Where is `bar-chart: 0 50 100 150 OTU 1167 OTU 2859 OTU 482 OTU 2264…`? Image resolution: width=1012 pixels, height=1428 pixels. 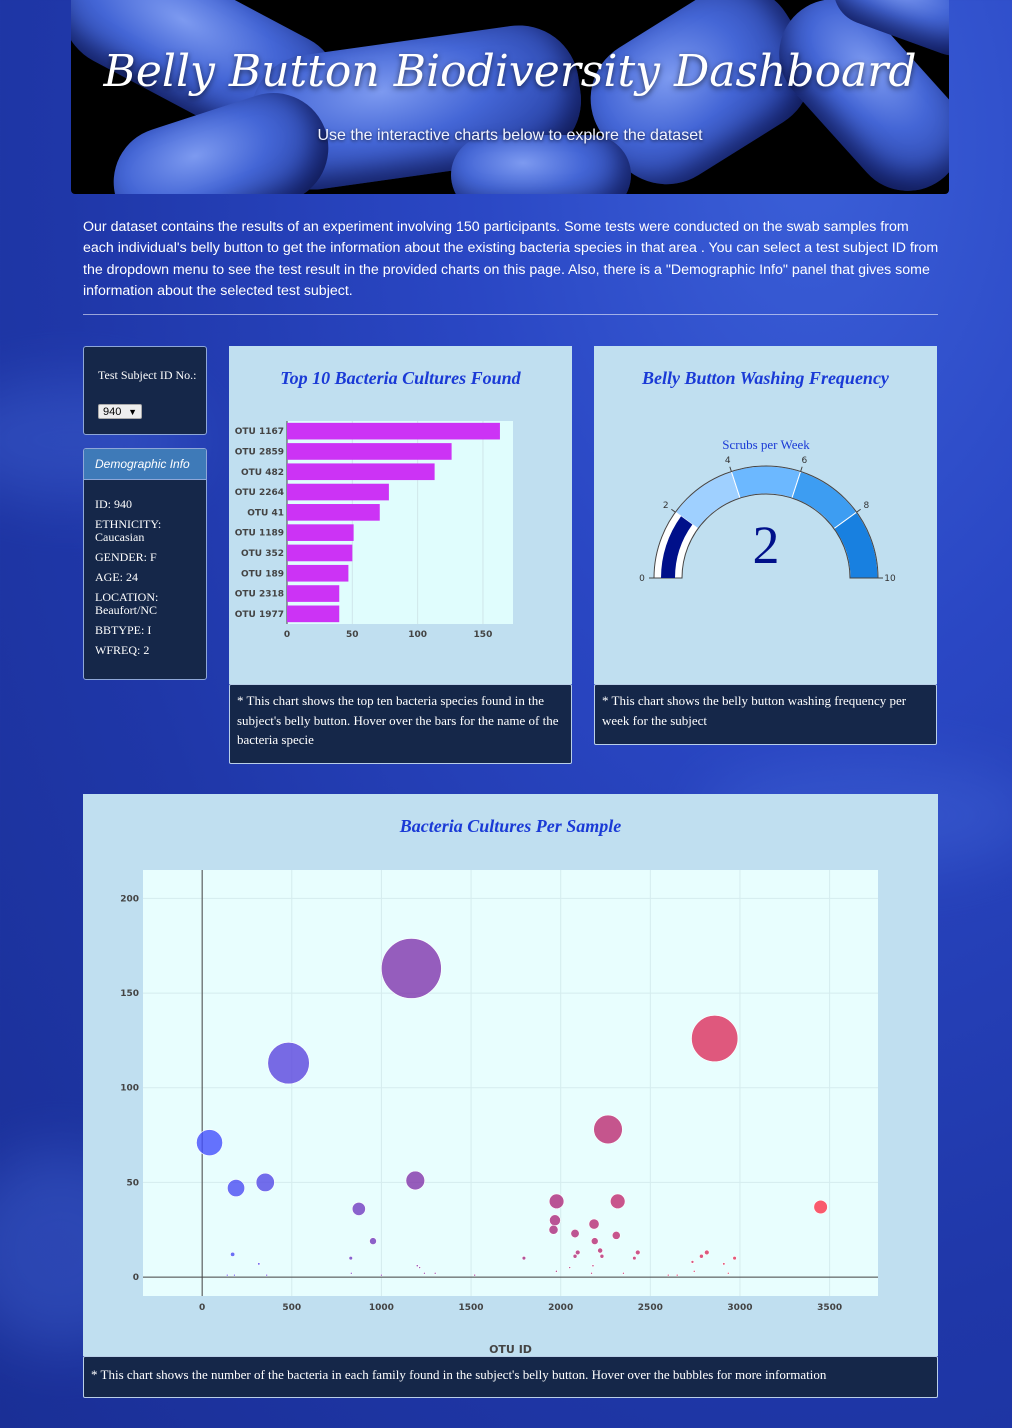 bar-chart: 0 50 100 150 OTU 1167 OTU 2859 OTU 482 OTU 2264… is located at coordinates (400, 515).